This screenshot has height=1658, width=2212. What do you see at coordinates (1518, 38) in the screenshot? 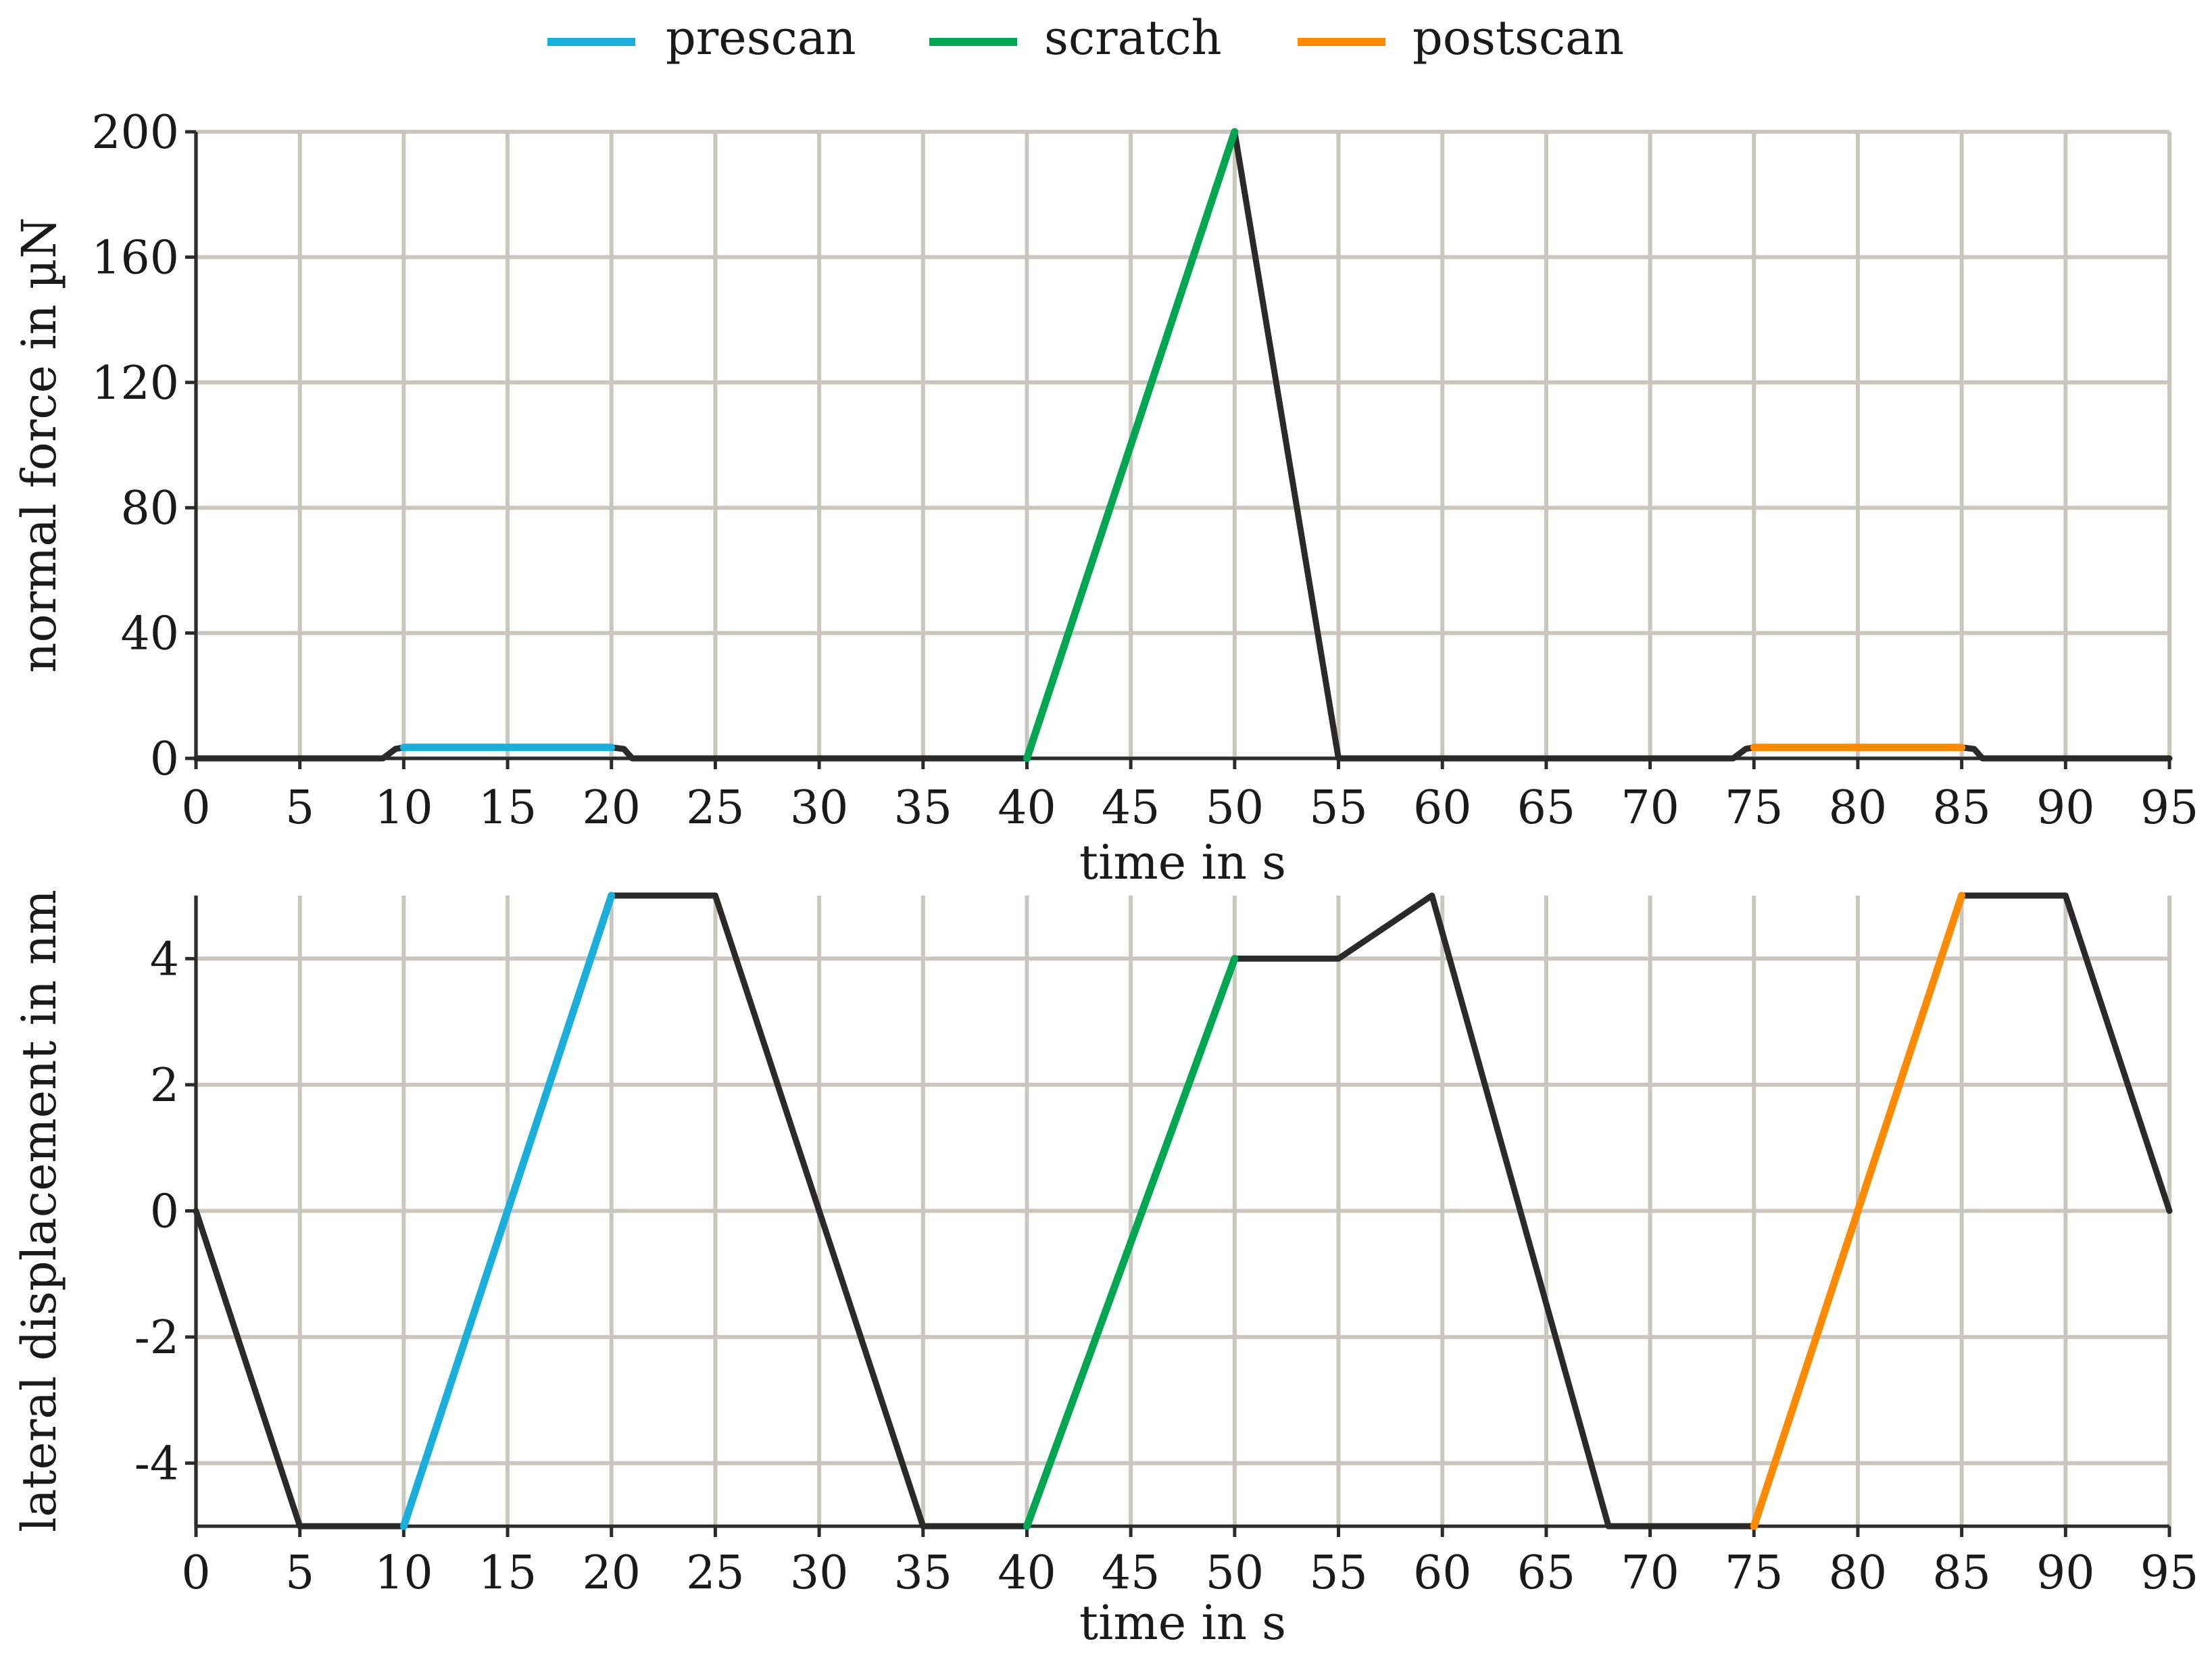
I see `legend-label-postscan: postscan` at bounding box center [1518, 38].